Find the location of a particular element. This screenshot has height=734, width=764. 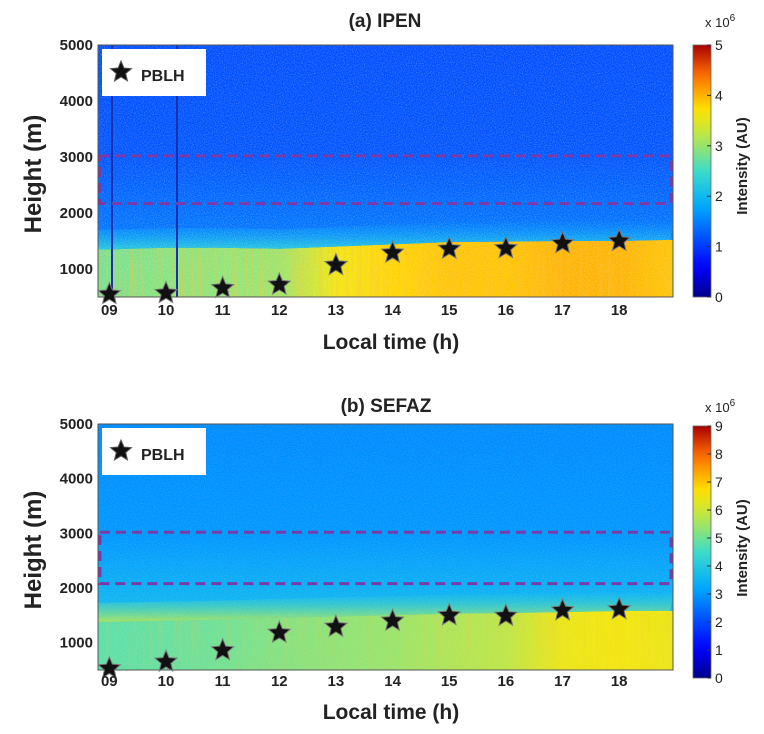

panel-a-colorbar-label: Intensity (AU) is located at coordinates (742, 166).